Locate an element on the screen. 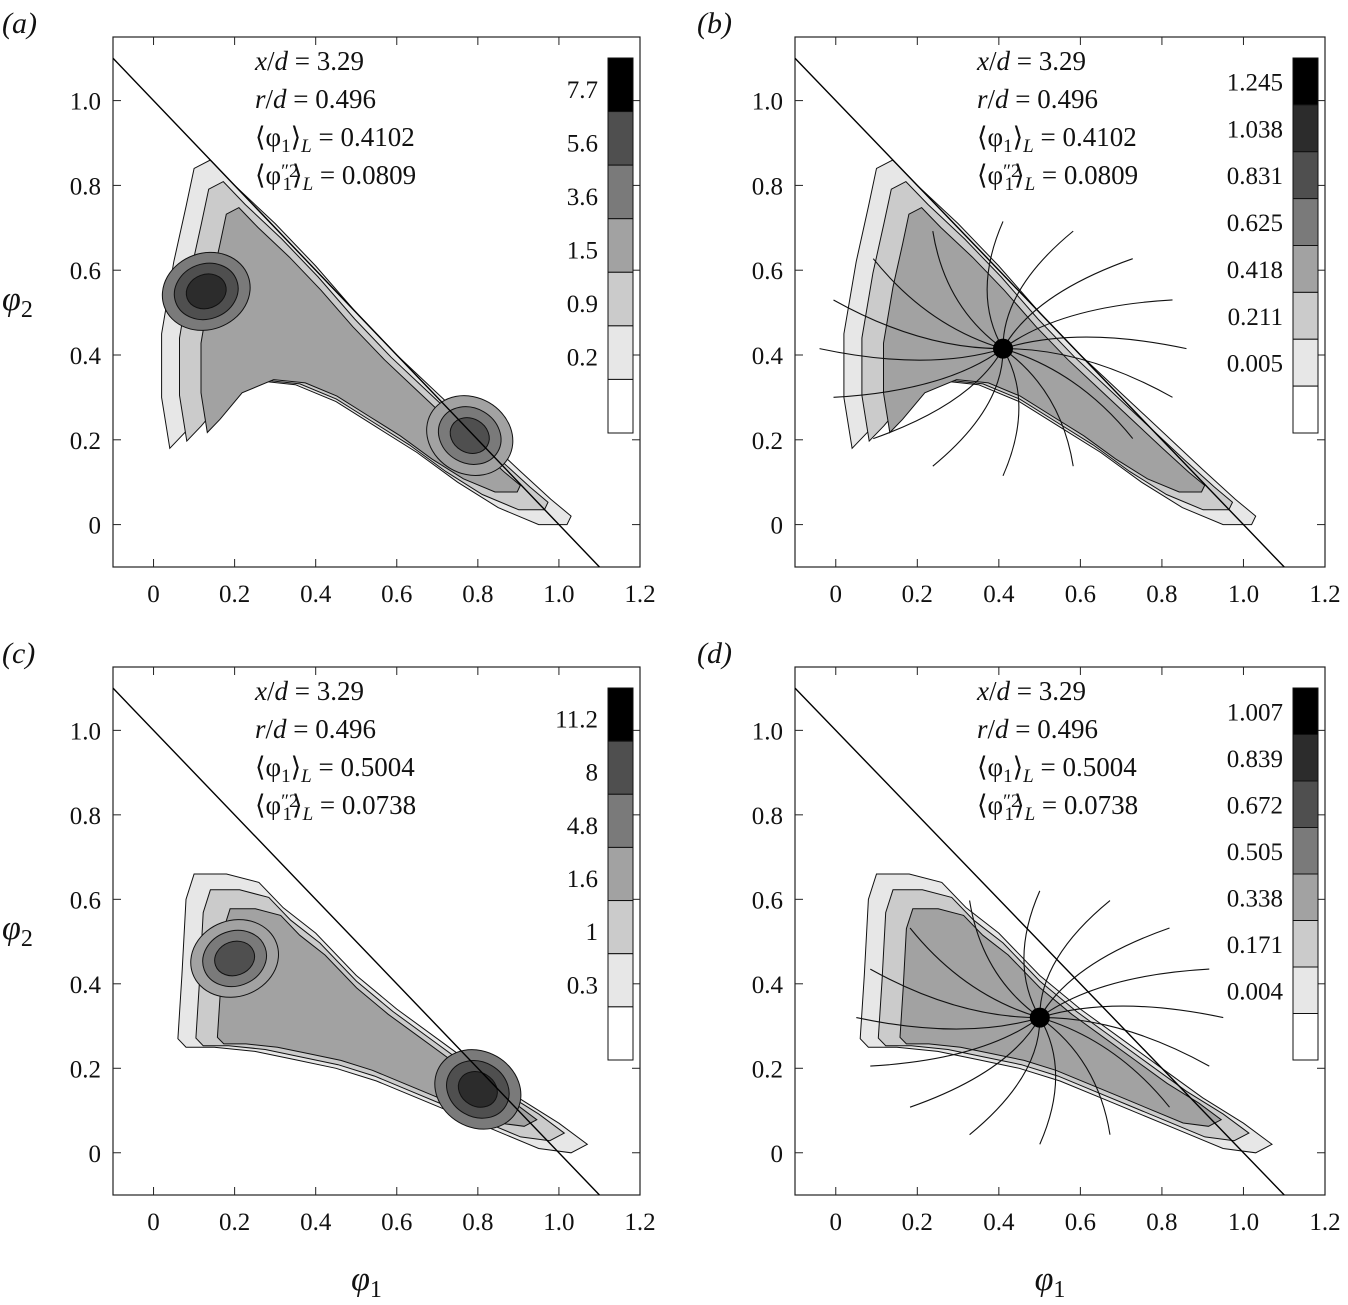 This screenshot has width=1348, height=1305. colorbar-label: 5.6 is located at coordinates (582, 143).